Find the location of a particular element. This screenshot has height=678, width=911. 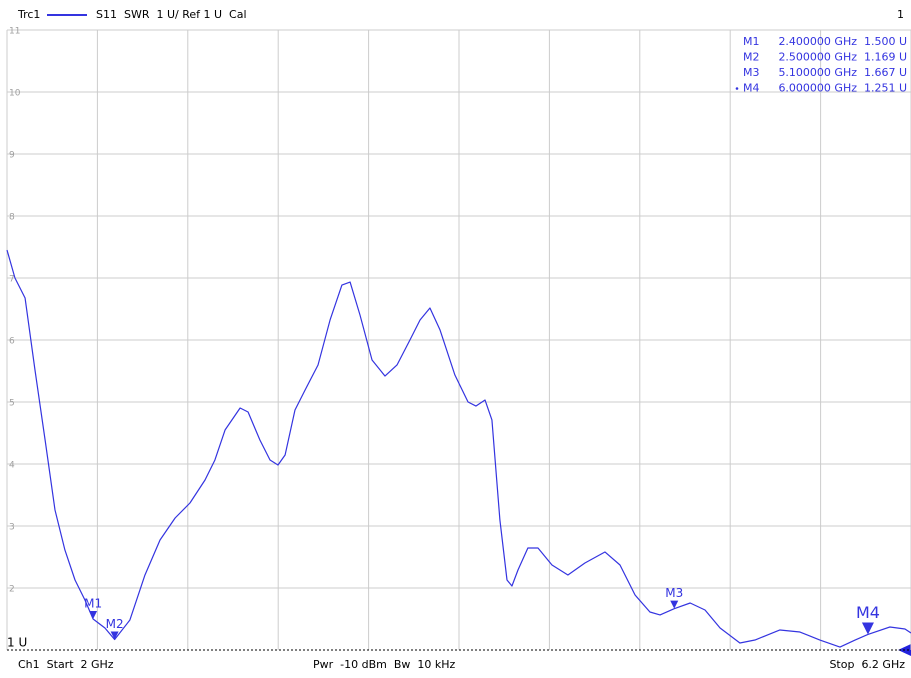

y-tick-label: 10 is located at coordinates (15, 94).